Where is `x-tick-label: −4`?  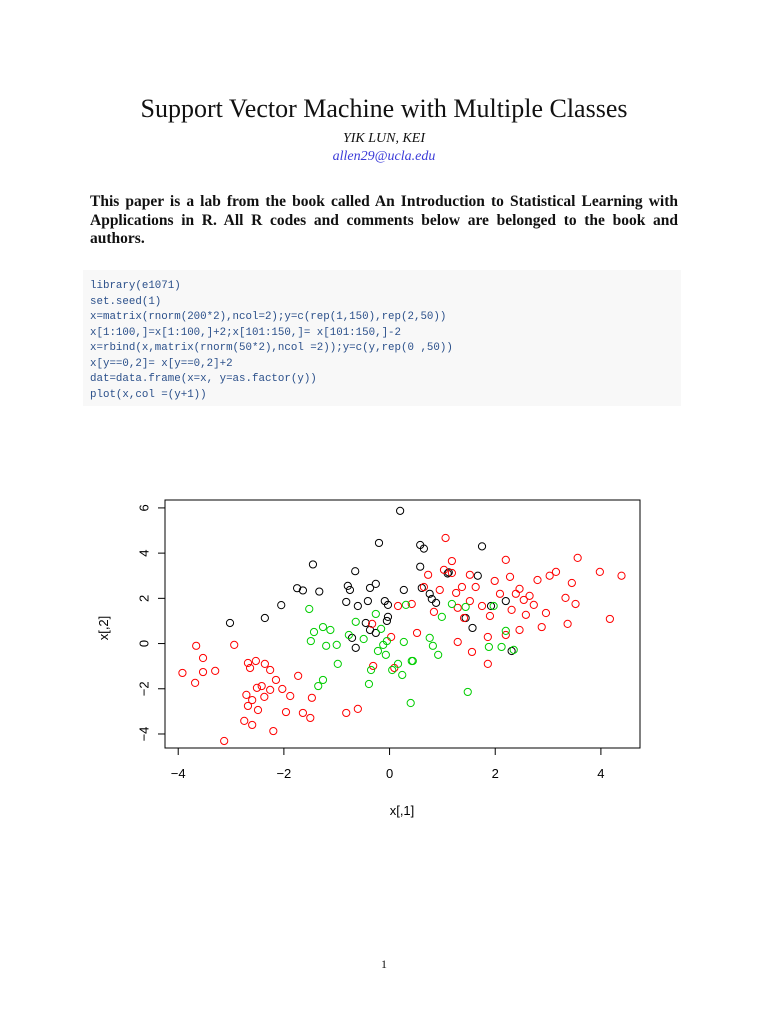 x-tick-label: −4 is located at coordinates (178, 773).